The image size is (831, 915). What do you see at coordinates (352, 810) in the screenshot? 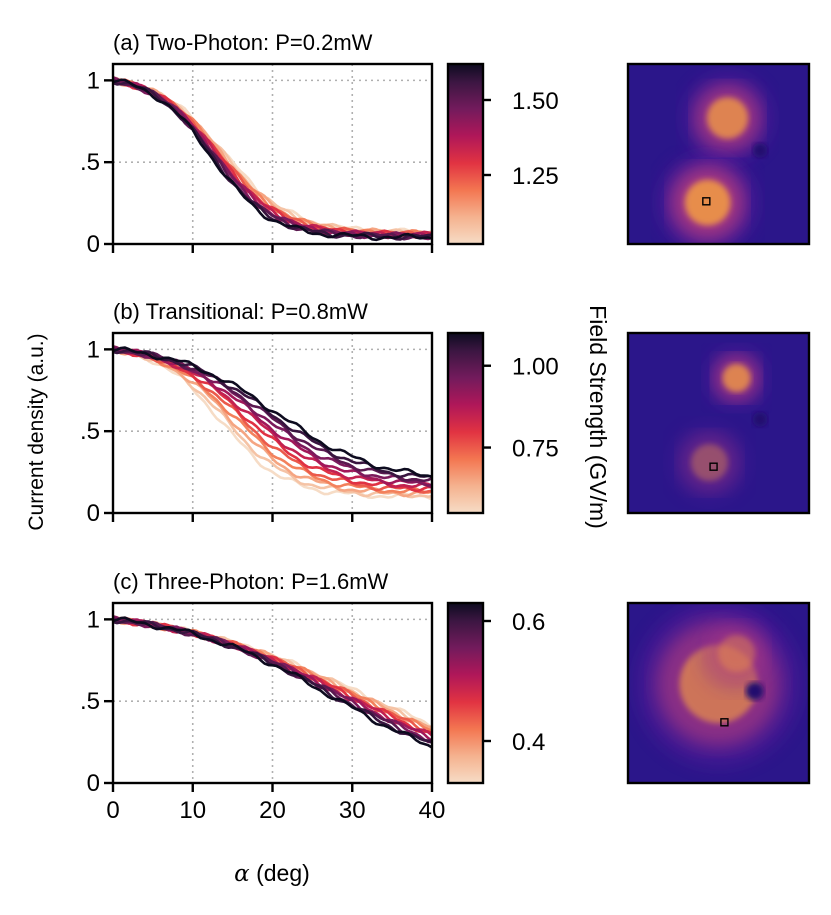
I see `x-tick-label: 30` at bounding box center [352, 810].